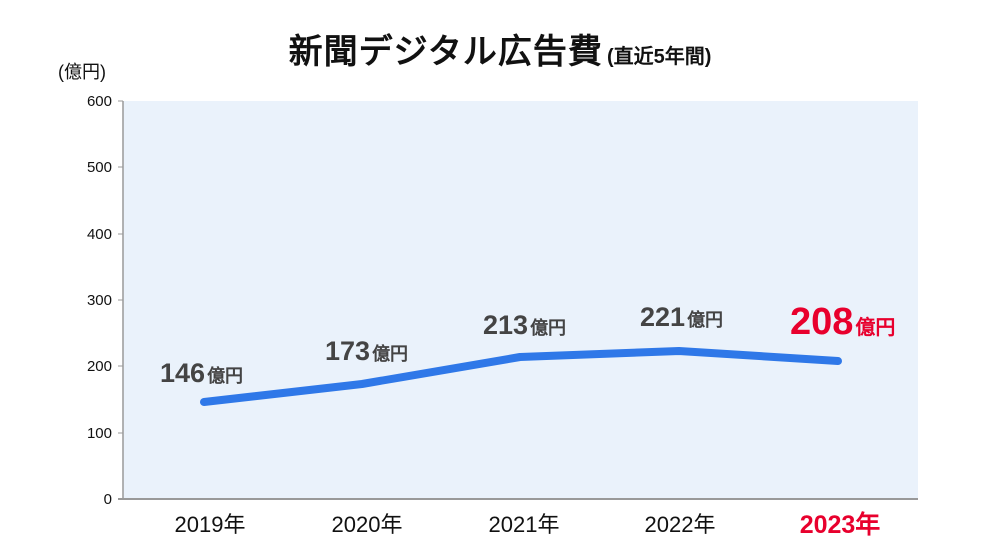 Image resolution: width=1000 pixels, height=555 pixels. I want to click on y-tick-0: 0, so click(108, 499).